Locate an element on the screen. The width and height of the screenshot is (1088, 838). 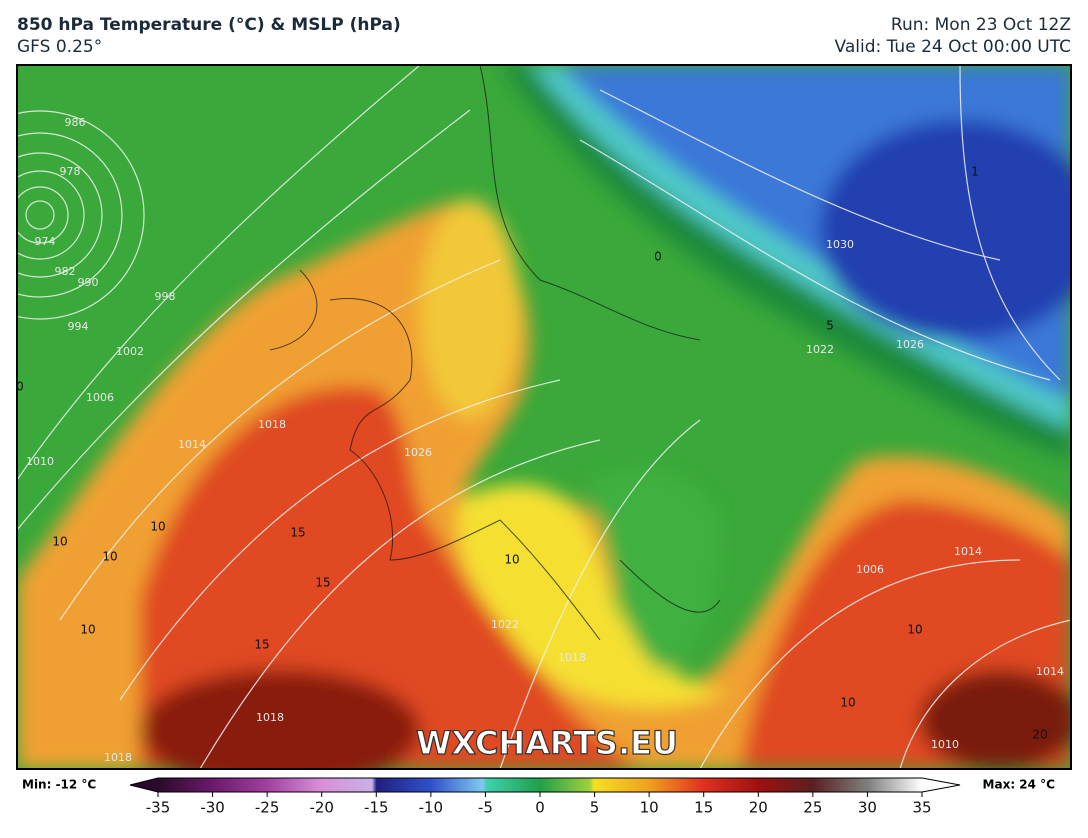
colorbar-tick-label: 25 is located at coordinates (812, 808).